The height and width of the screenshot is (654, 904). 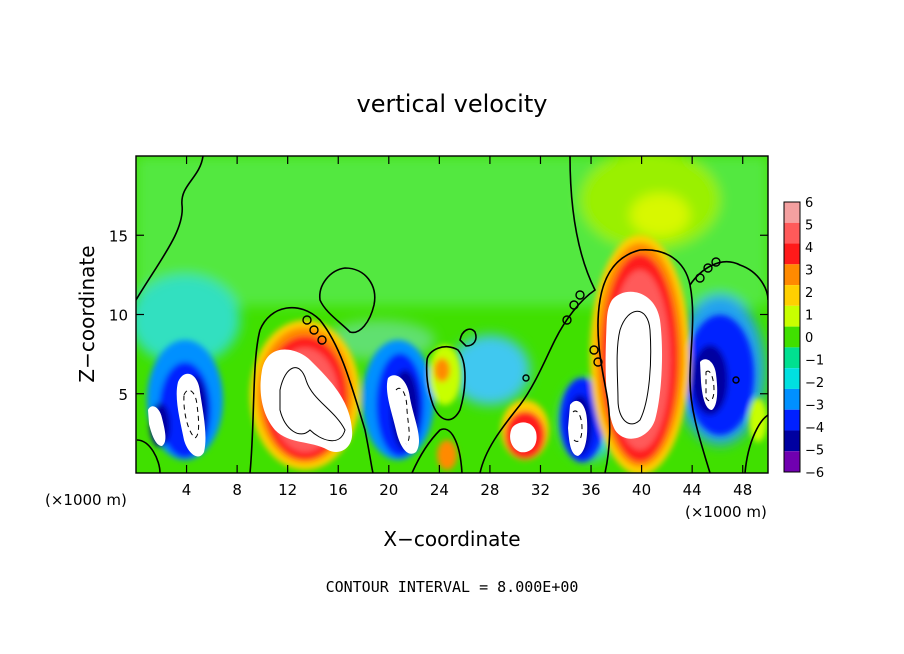 I want to click on colorbar-label: −4, so click(x=814, y=428).